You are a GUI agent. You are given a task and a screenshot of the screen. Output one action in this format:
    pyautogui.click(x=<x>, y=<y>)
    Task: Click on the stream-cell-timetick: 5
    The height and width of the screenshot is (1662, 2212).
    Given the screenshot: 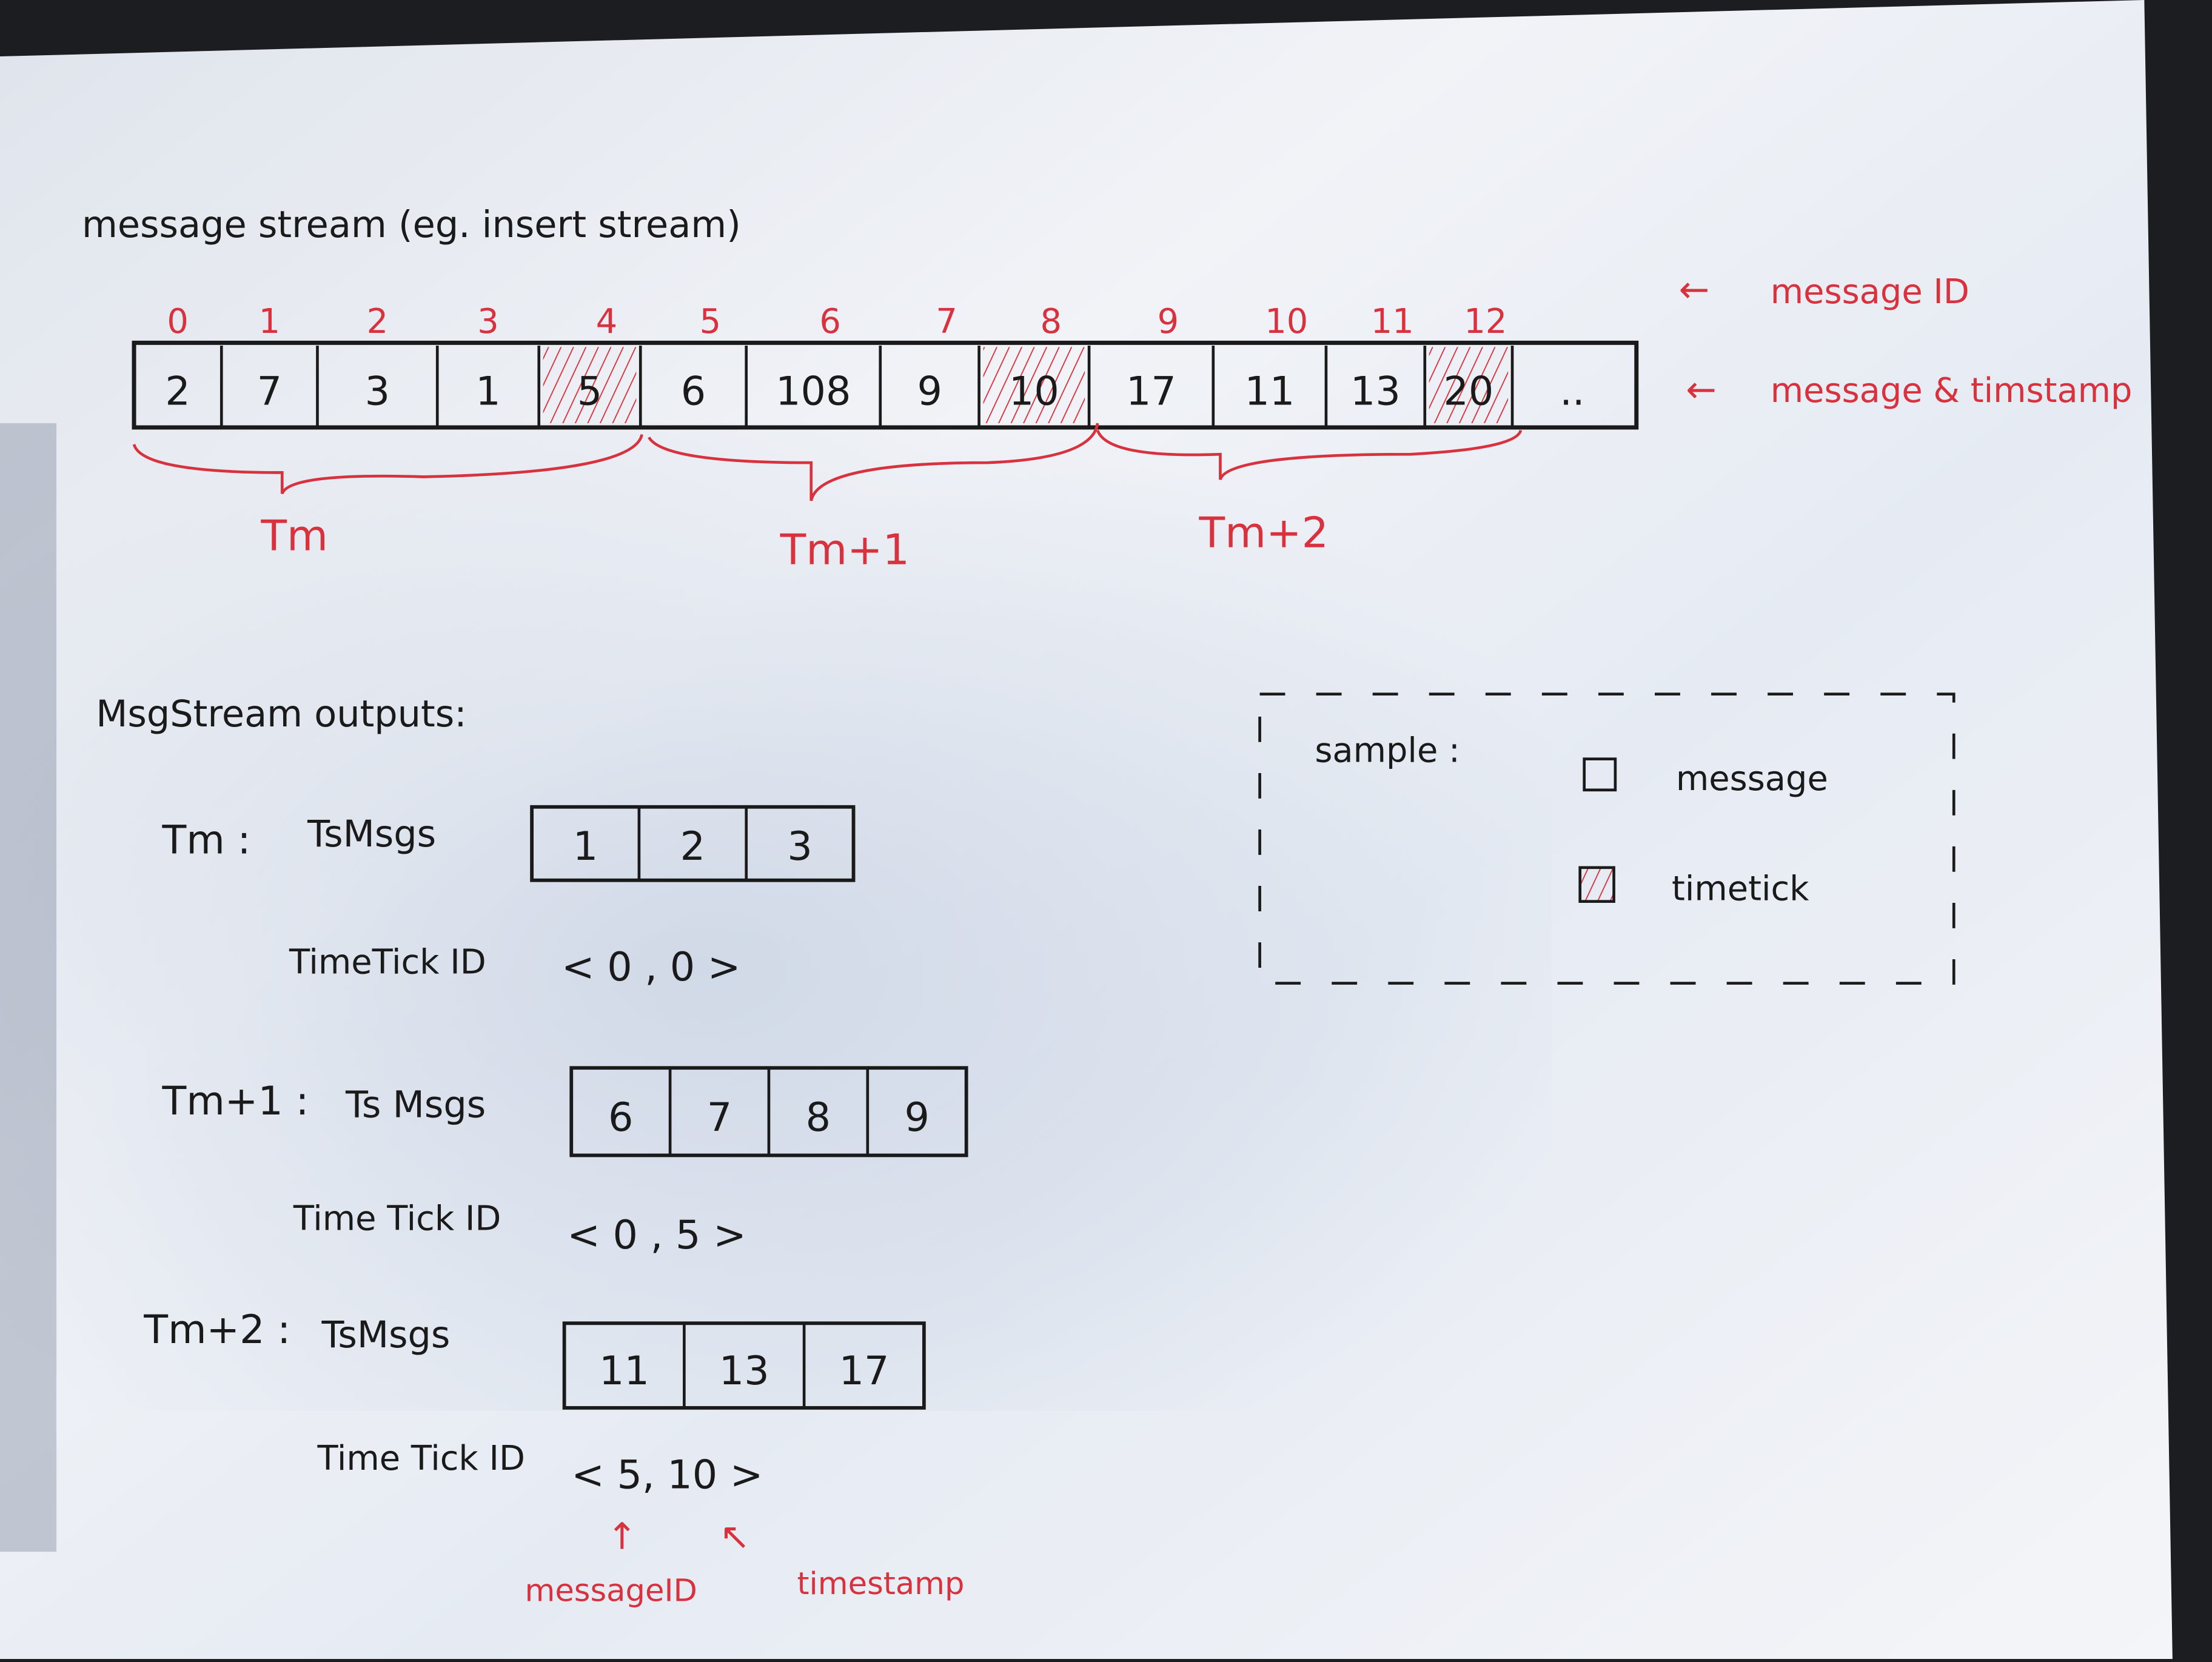 What is the action you would take?
    pyautogui.click(x=587, y=386)
    